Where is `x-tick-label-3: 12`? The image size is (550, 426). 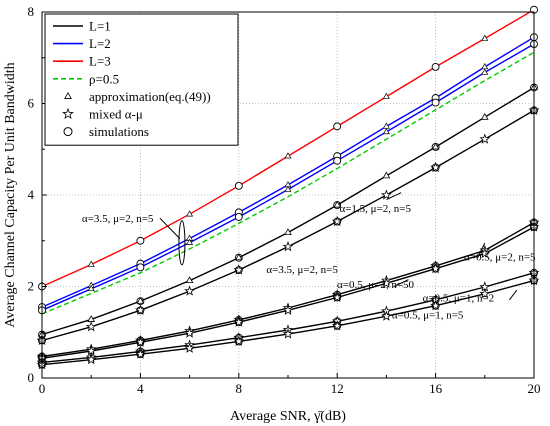
x-tick-label-3: 12 is located at coordinates (337, 388).